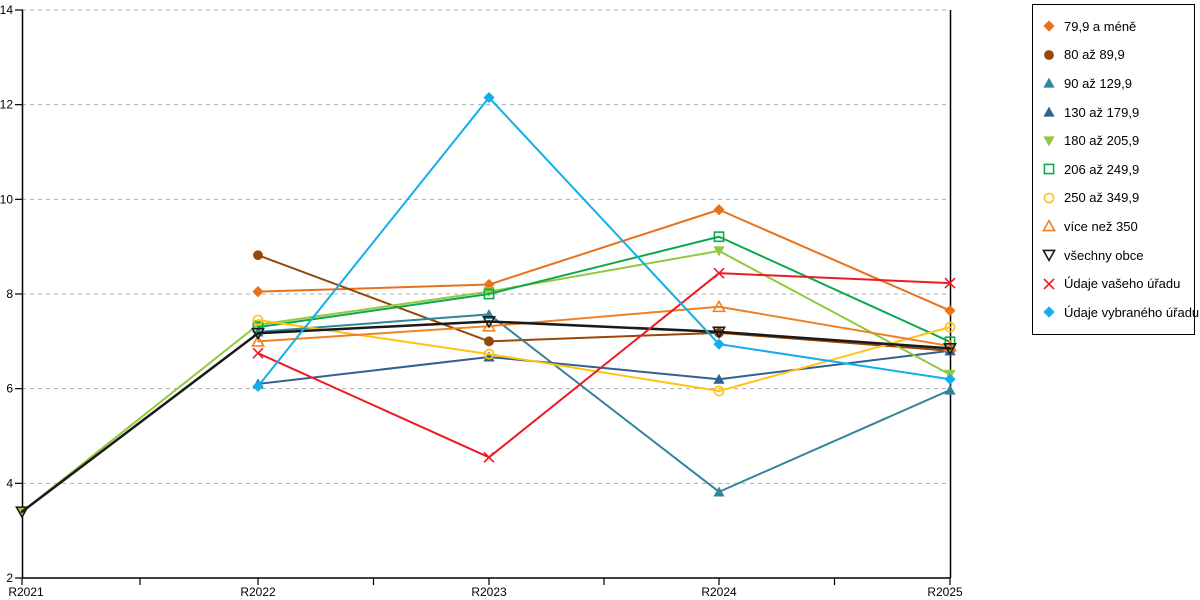 The image size is (1200, 600). I want to click on circle-marker-80-a-89-9-R2023, so click(489, 341).